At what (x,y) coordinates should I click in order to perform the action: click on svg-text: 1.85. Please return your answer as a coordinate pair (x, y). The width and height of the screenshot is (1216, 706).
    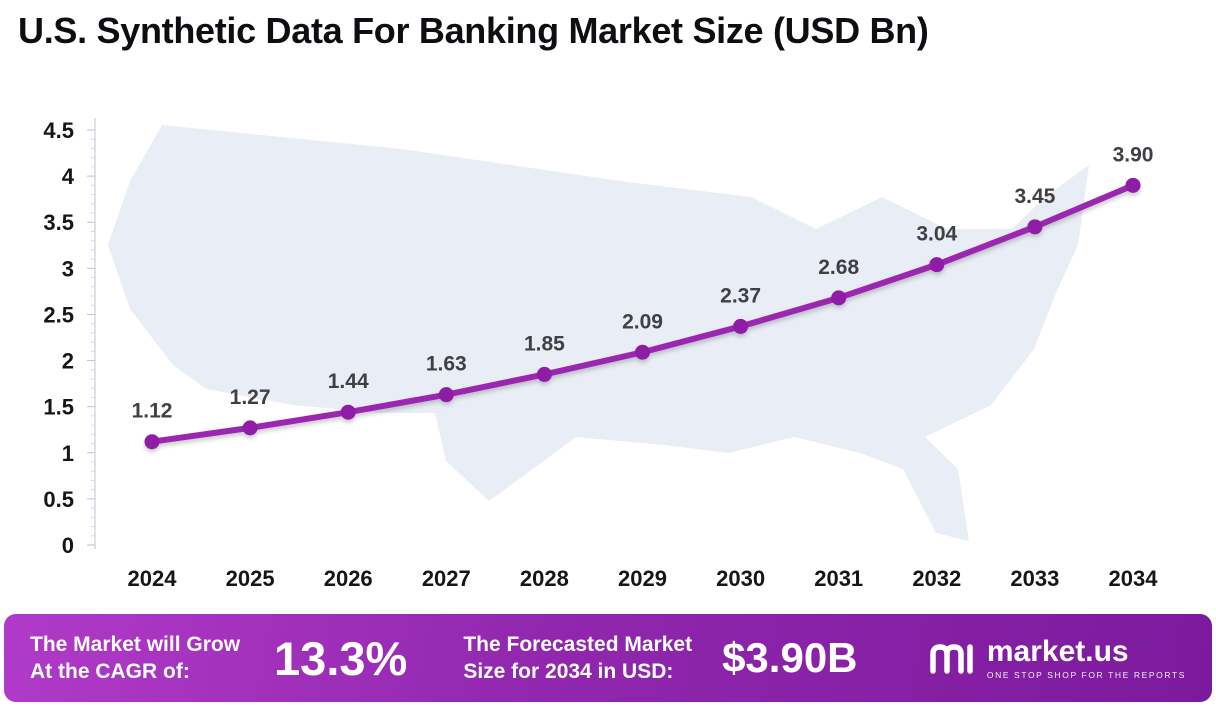
    Looking at the image, I should click on (544, 343).